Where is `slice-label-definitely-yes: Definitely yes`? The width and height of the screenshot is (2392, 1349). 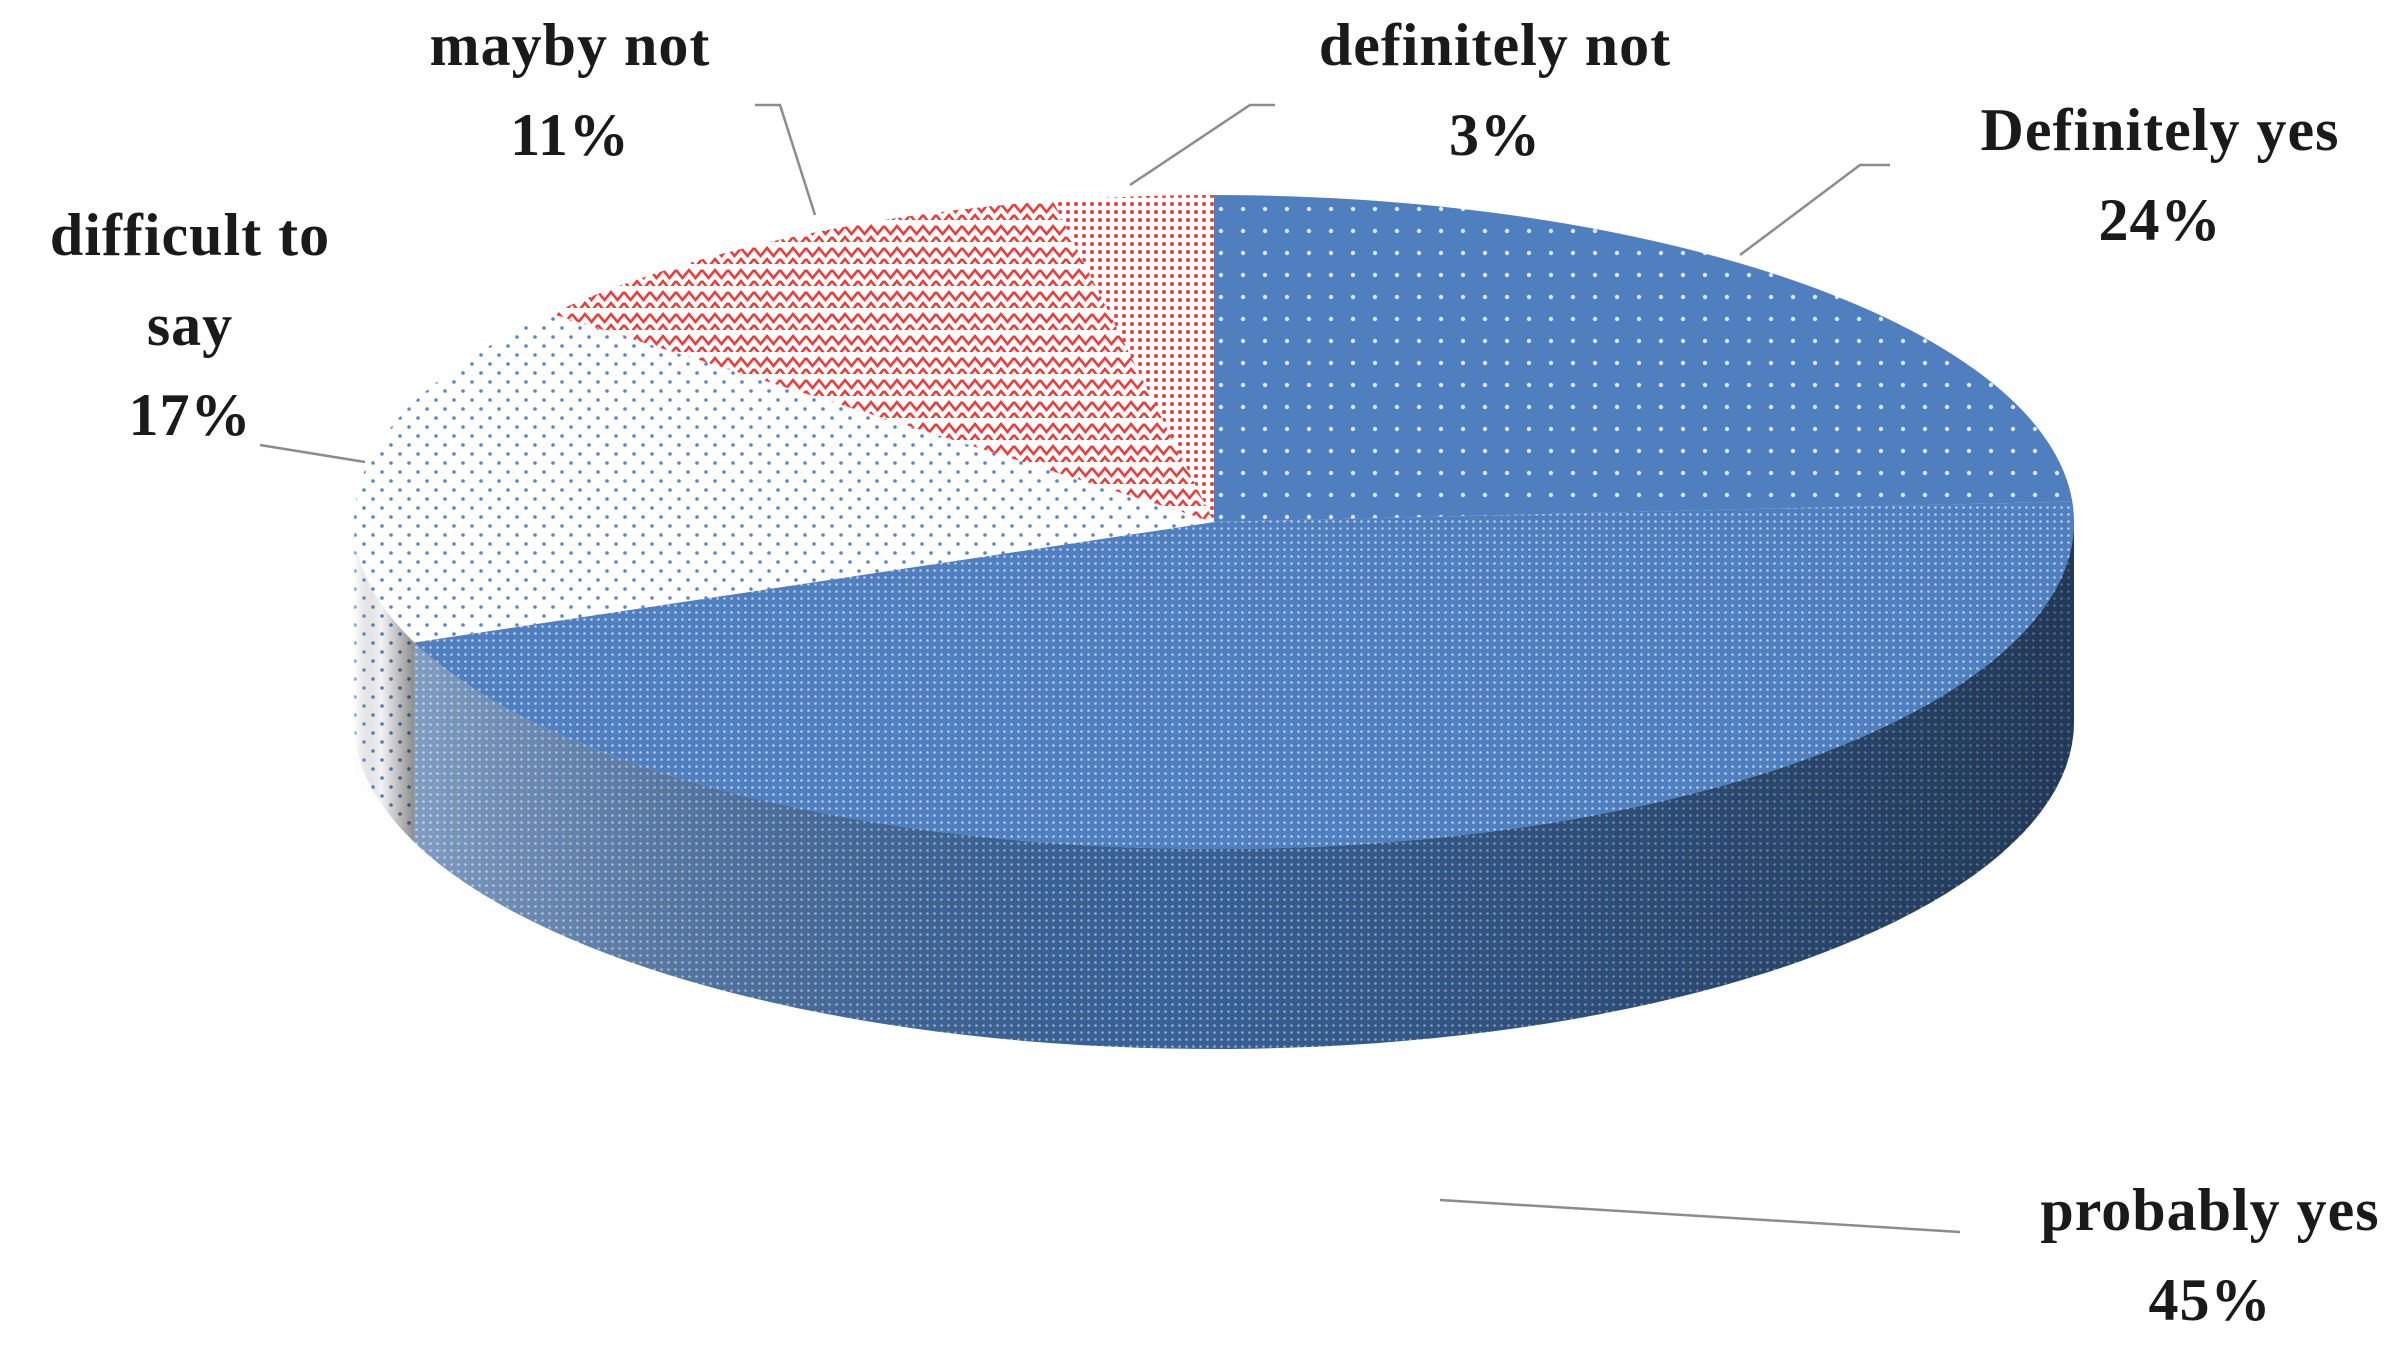 slice-label-definitely-yes: Definitely yes is located at coordinates (2160, 130).